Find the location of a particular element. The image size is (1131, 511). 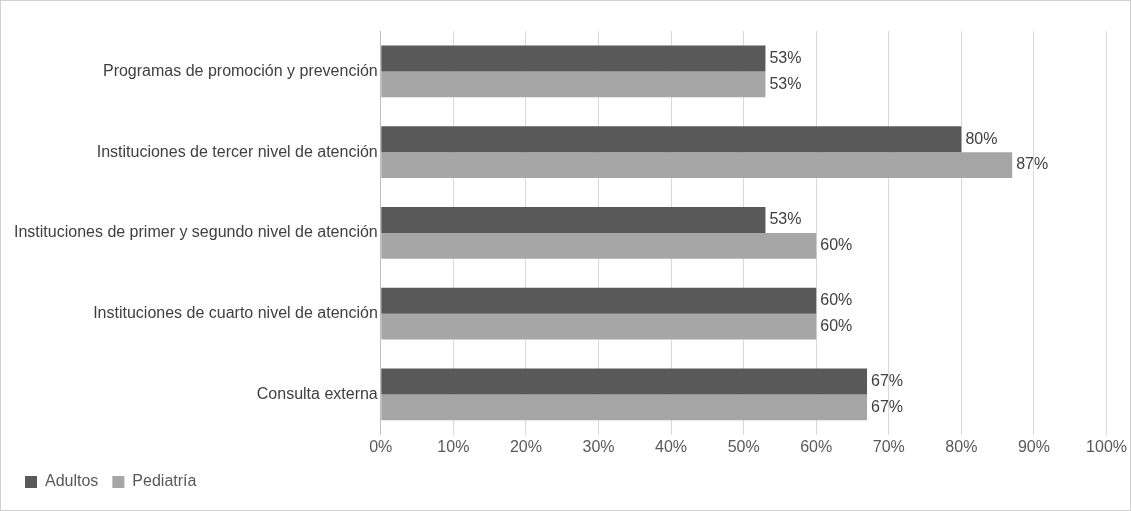

data-label: 80% is located at coordinates (981, 138).